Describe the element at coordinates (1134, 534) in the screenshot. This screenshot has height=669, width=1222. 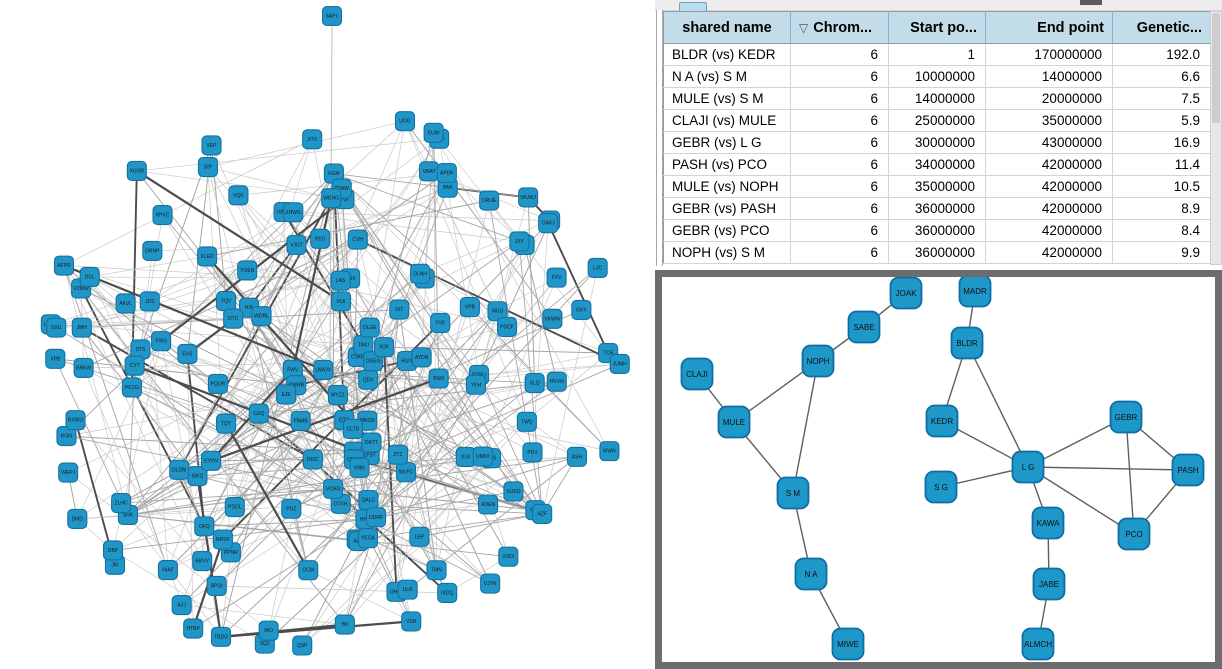
I see `node-PCO: PCO` at that location.